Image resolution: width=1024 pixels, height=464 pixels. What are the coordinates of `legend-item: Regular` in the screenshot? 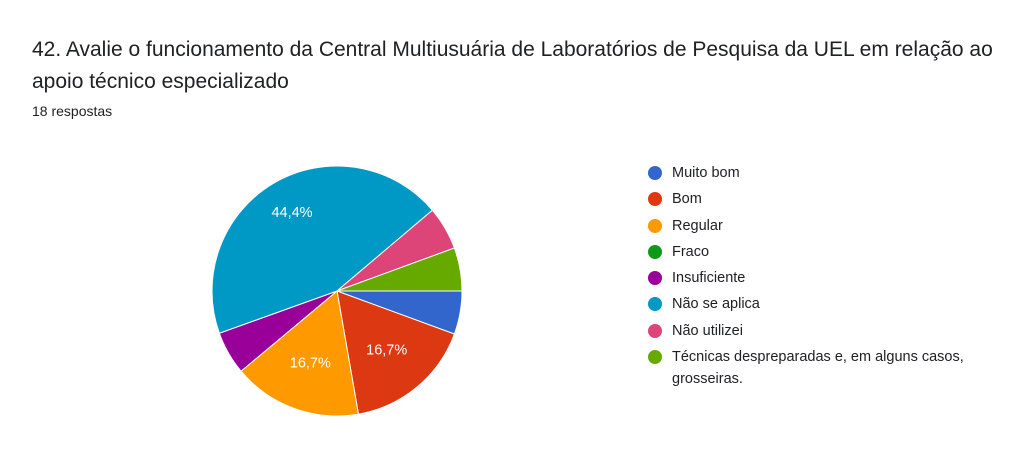 It's located at (813, 226).